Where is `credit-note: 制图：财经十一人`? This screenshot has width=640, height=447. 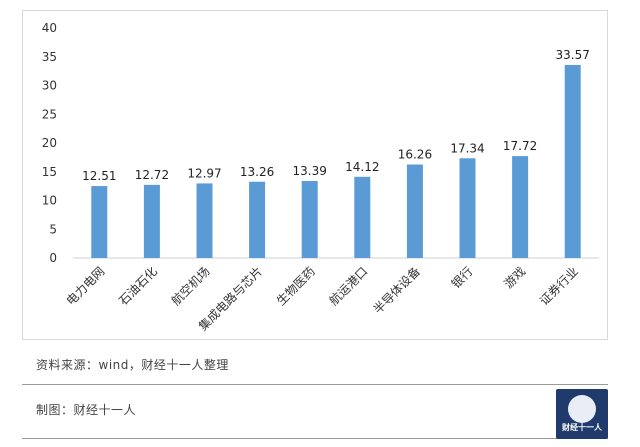 credit-note: 制图：财经十一人 is located at coordinates (86, 410).